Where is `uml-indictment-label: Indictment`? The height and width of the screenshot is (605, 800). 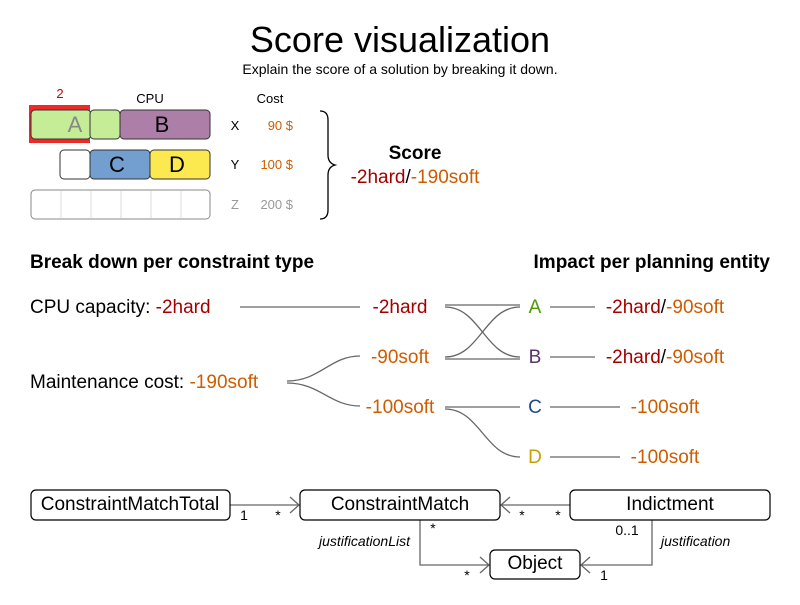 uml-indictment-label: Indictment is located at coordinates (670, 504).